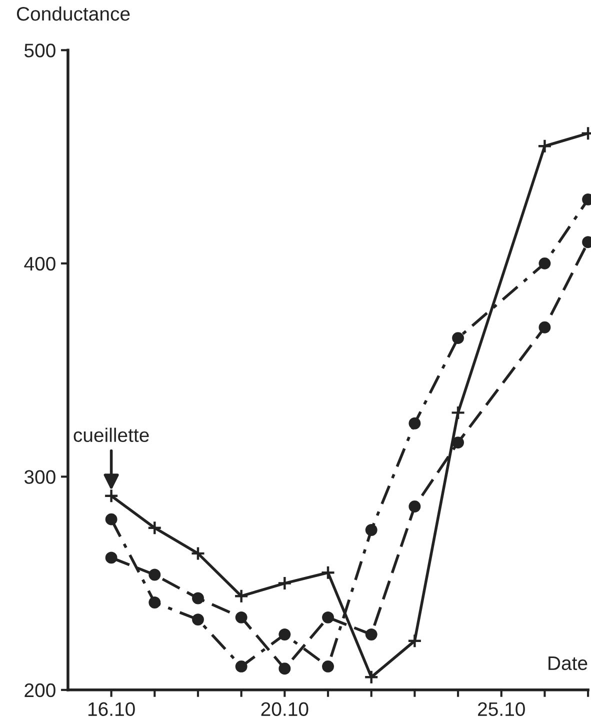 The width and height of the screenshot is (591, 727). I want to click on x-axis-title: Date, so click(568, 663).